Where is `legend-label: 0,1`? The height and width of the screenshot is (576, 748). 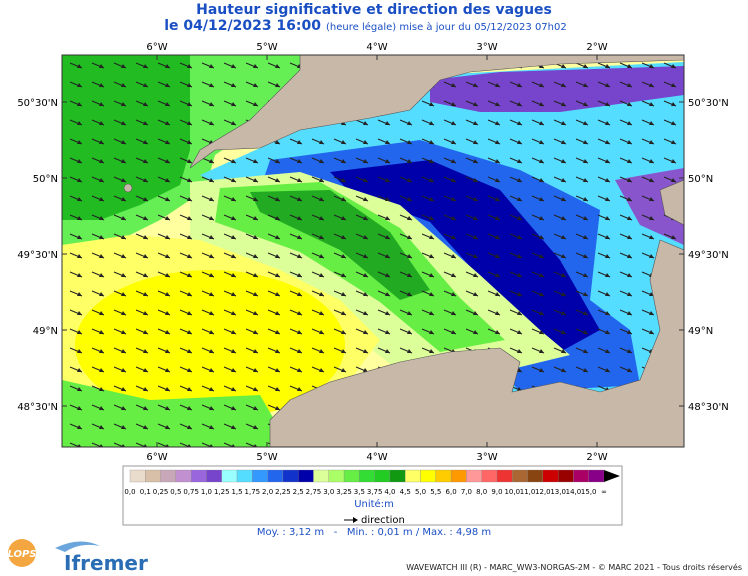
legend-label: 0,1 is located at coordinates (145, 492).